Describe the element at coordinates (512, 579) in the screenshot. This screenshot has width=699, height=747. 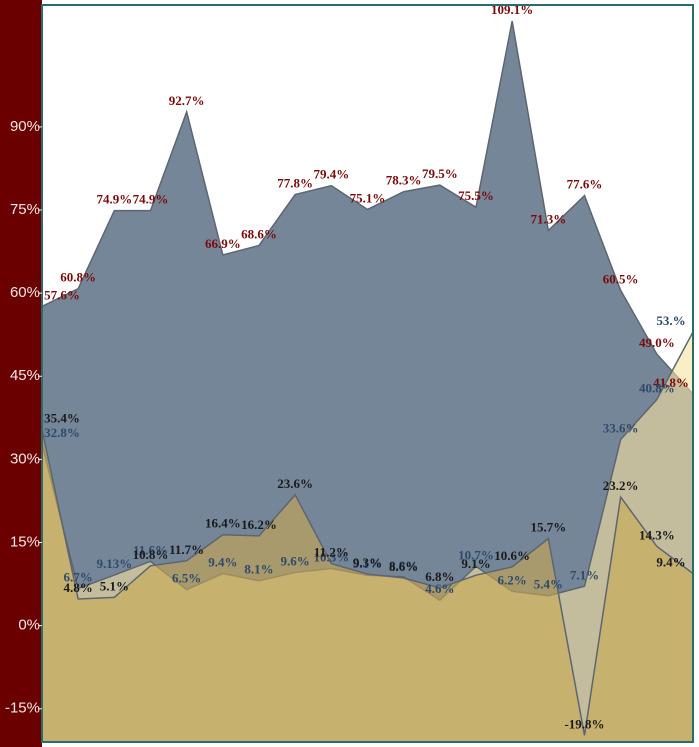
I see `data-label: 6.2%` at that location.